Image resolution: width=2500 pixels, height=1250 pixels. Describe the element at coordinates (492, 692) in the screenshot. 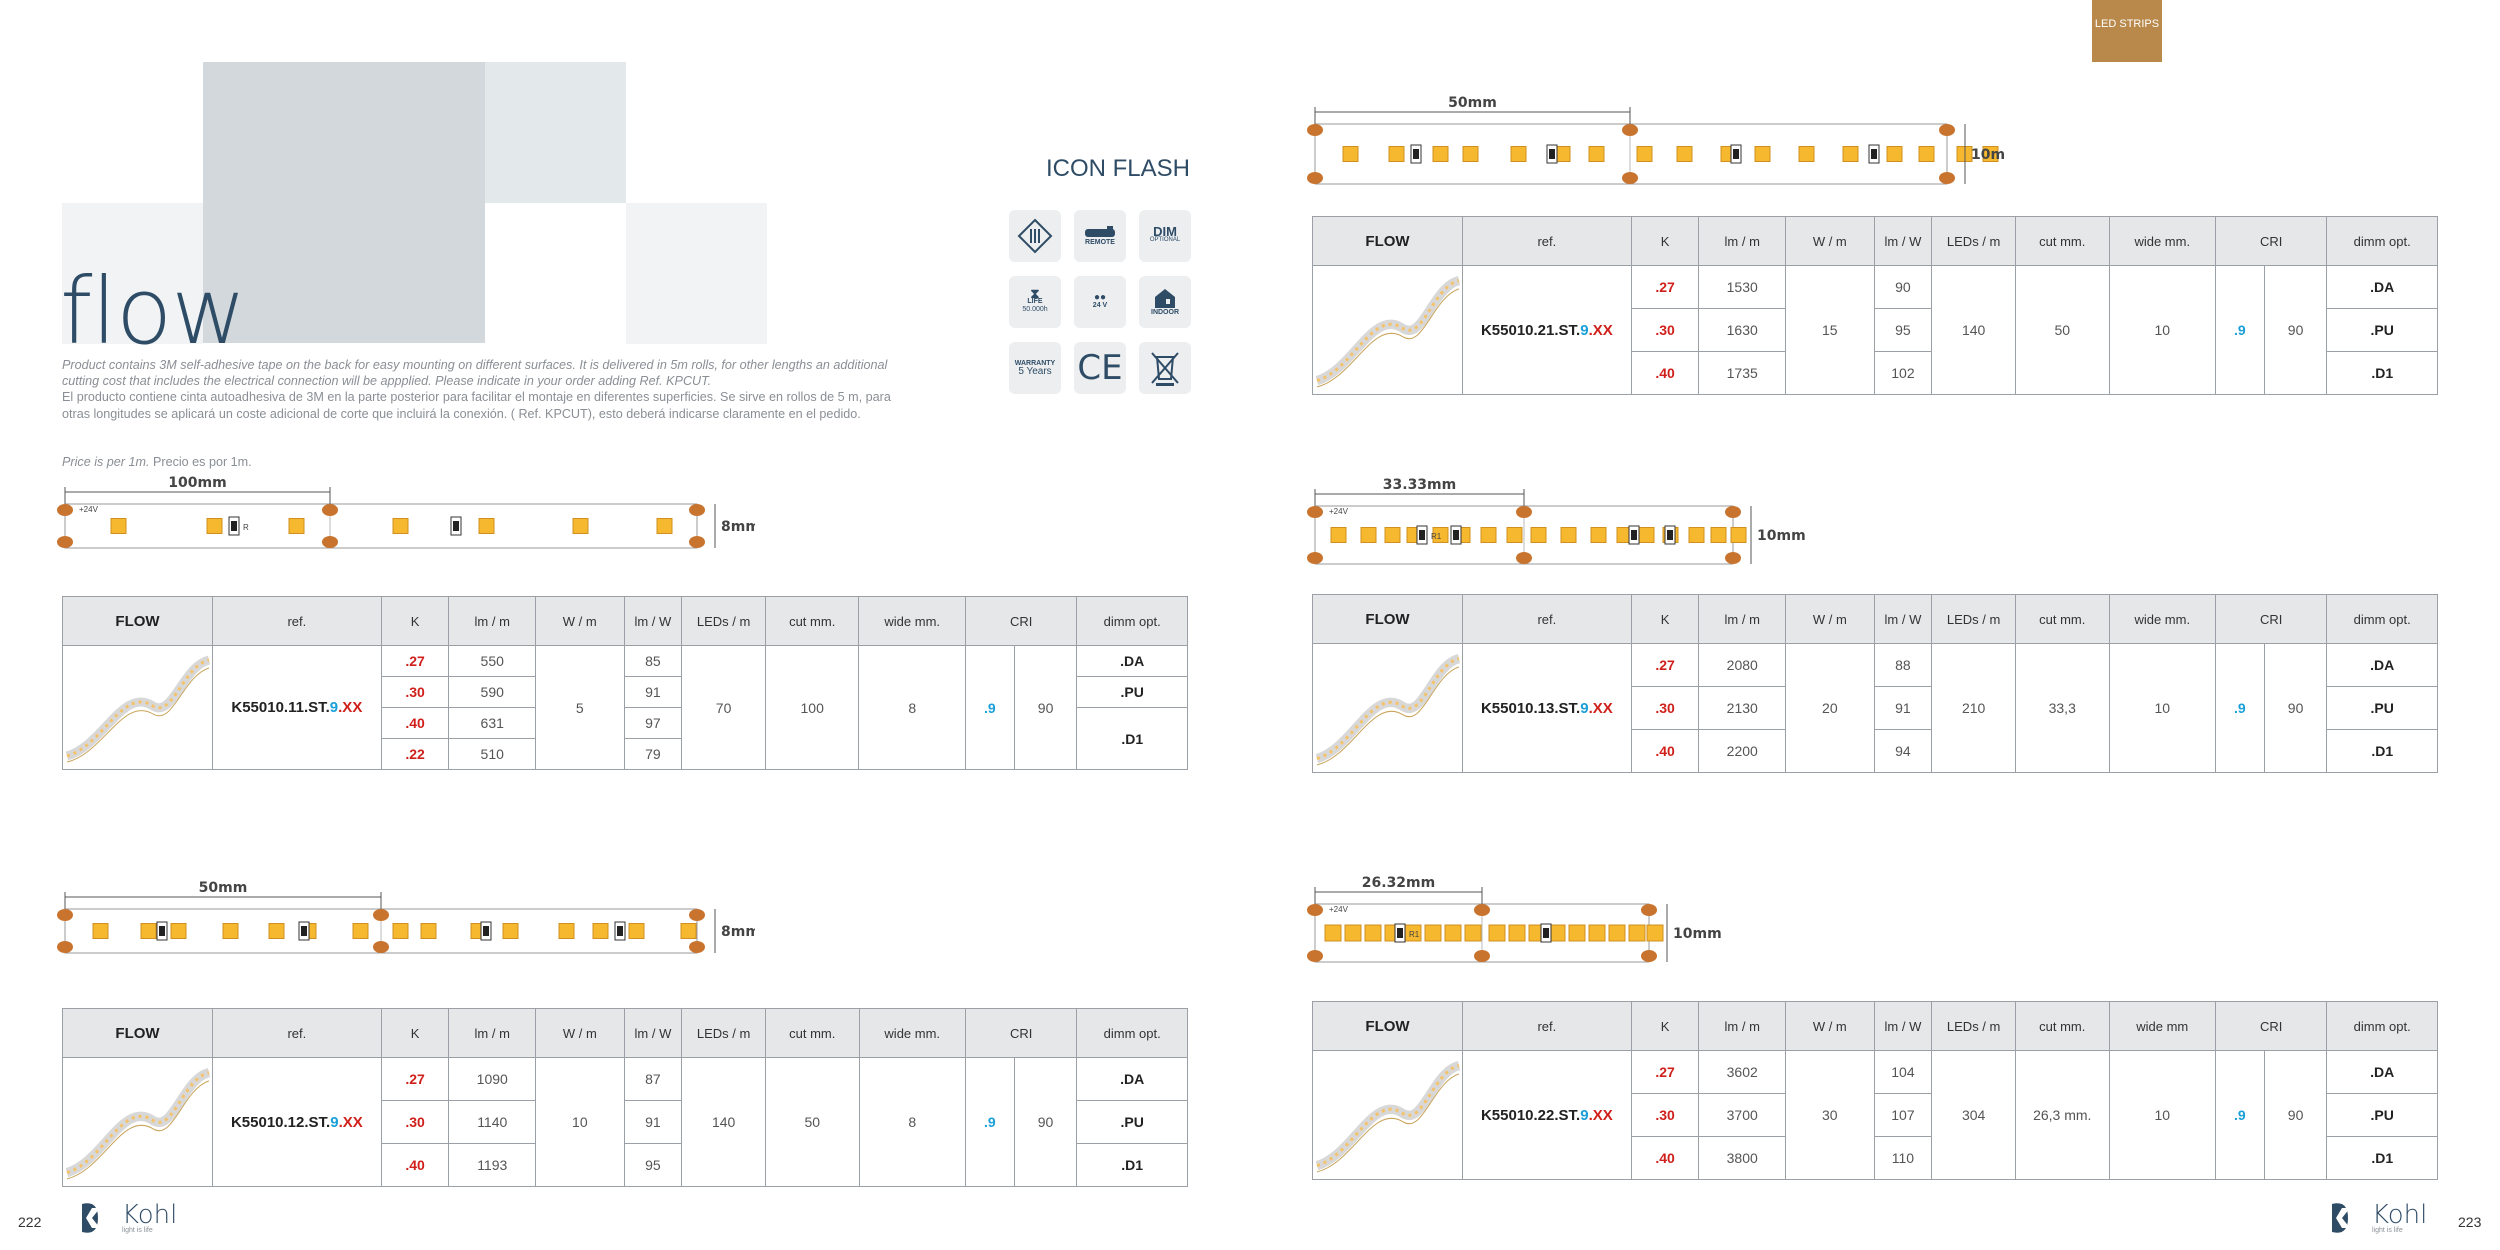

I see `lumen-per-m: 590` at that location.